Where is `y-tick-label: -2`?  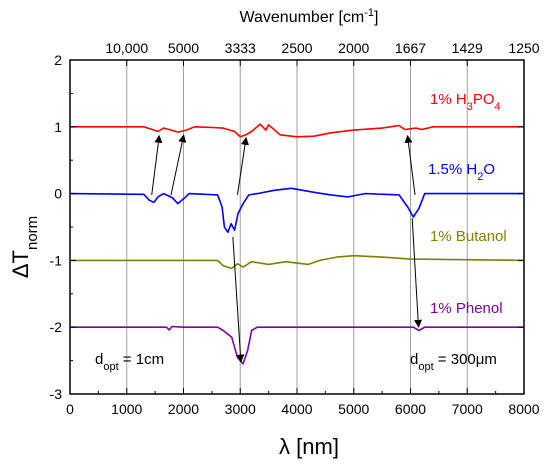 y-tick-label: -2 is located at coordinates (56, 327).